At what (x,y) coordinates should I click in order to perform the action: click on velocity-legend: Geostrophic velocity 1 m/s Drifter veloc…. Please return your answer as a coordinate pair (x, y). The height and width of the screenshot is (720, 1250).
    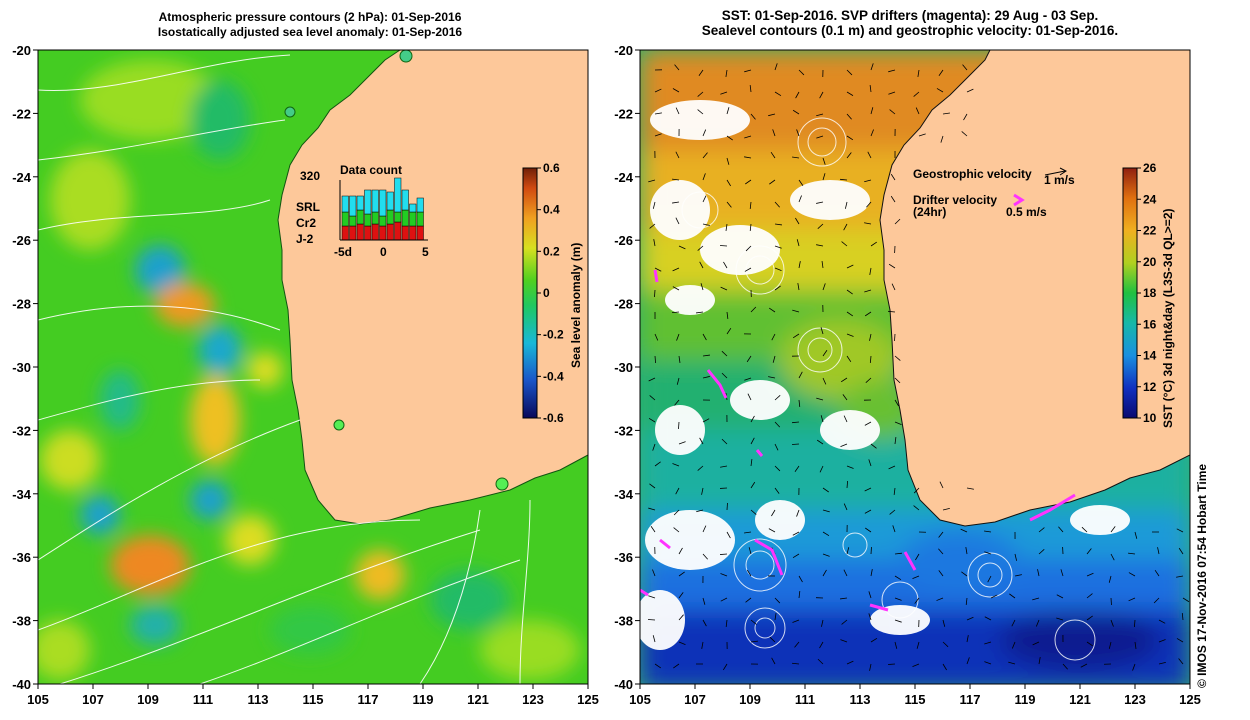
    Looking at the image, I should click on (994, 193).